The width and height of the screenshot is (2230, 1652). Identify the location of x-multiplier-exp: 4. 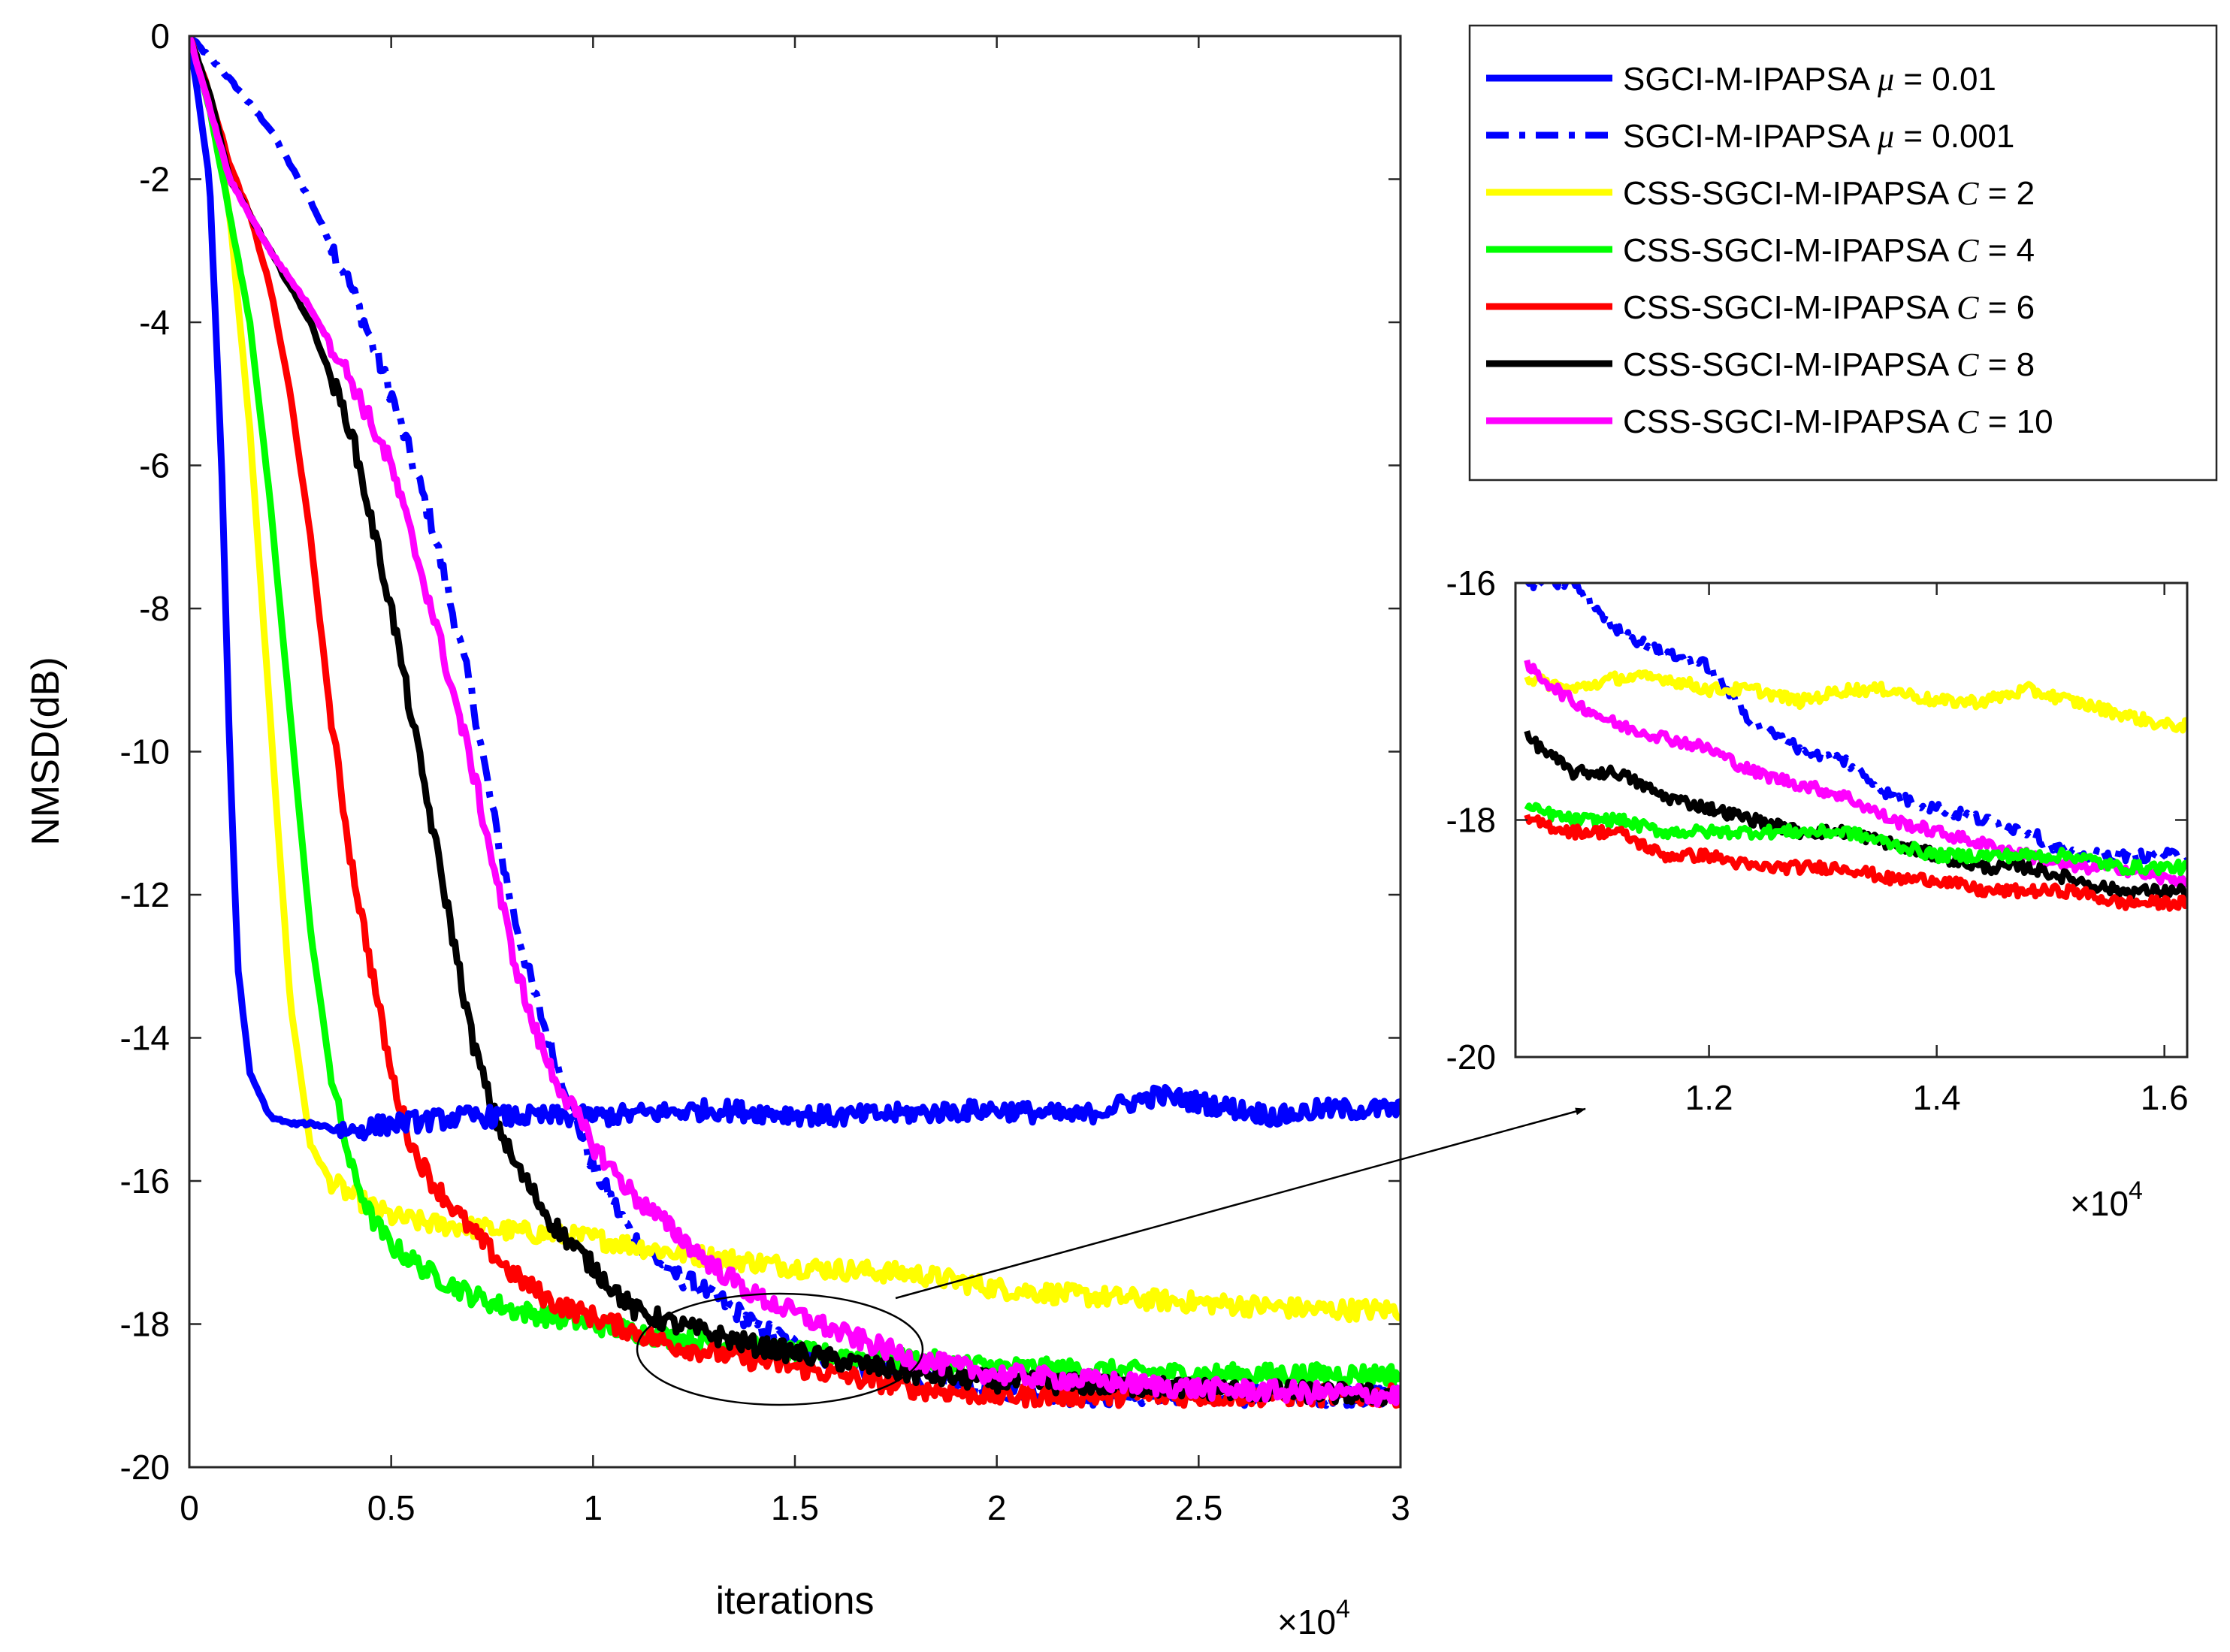
(1343, 1609).